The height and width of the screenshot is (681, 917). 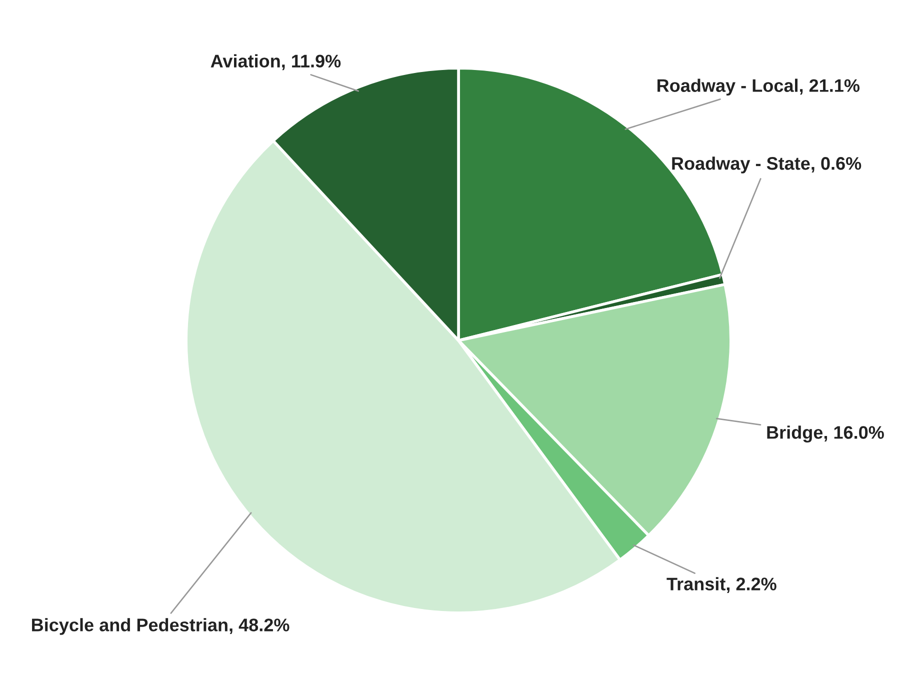 What do you see at coordinates (825, 434) in the screenshot?
I see `slice-label: Bridge, 16.0%` at bounding box center [825, 434].